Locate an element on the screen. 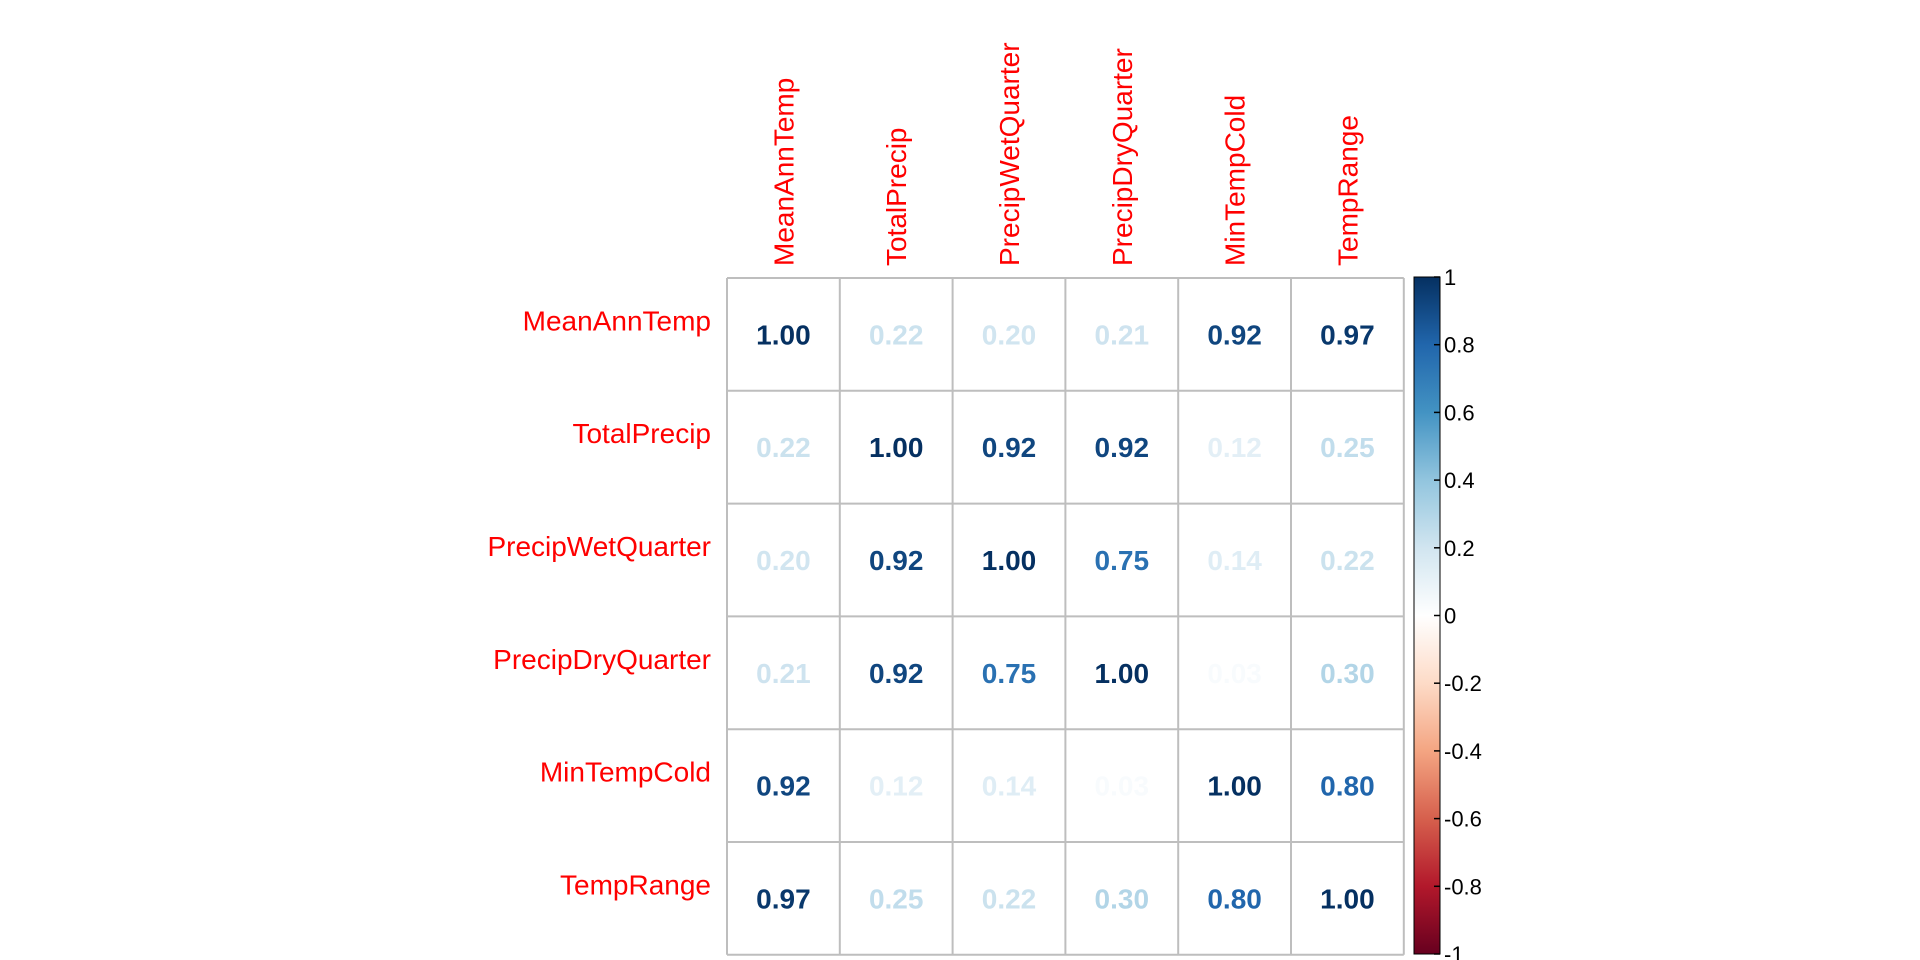 The width and height of the screenshot is (1920, 960). colorbar-tick-label: 0.8 is located at coordinates (1459, 345).